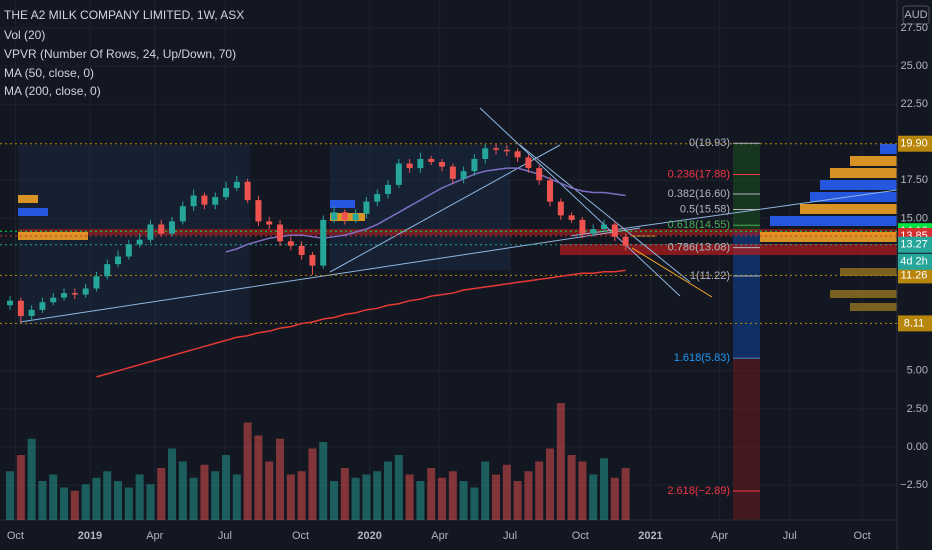 This screenshot has height=550, width=932. I want to click on x-tick-label: 2021, so click(650, 536).